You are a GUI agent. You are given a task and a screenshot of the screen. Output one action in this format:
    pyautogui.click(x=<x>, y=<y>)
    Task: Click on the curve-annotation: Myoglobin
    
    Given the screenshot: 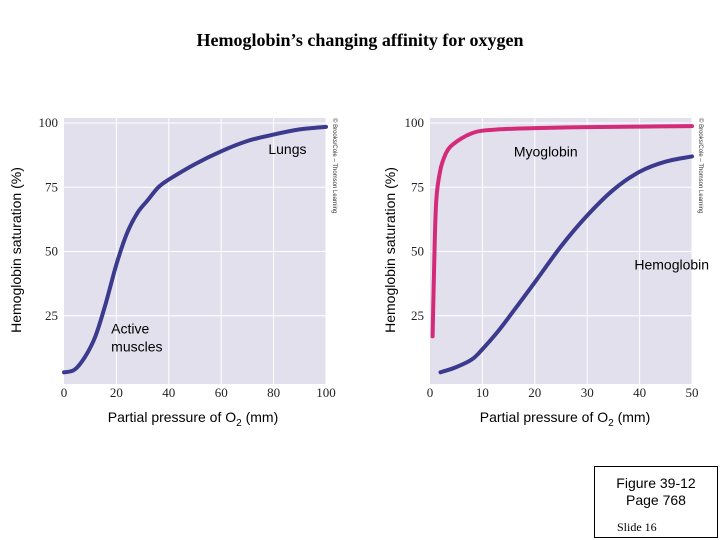 What is the action you would take?
    pyautogui.click(x=546, y=151)
    